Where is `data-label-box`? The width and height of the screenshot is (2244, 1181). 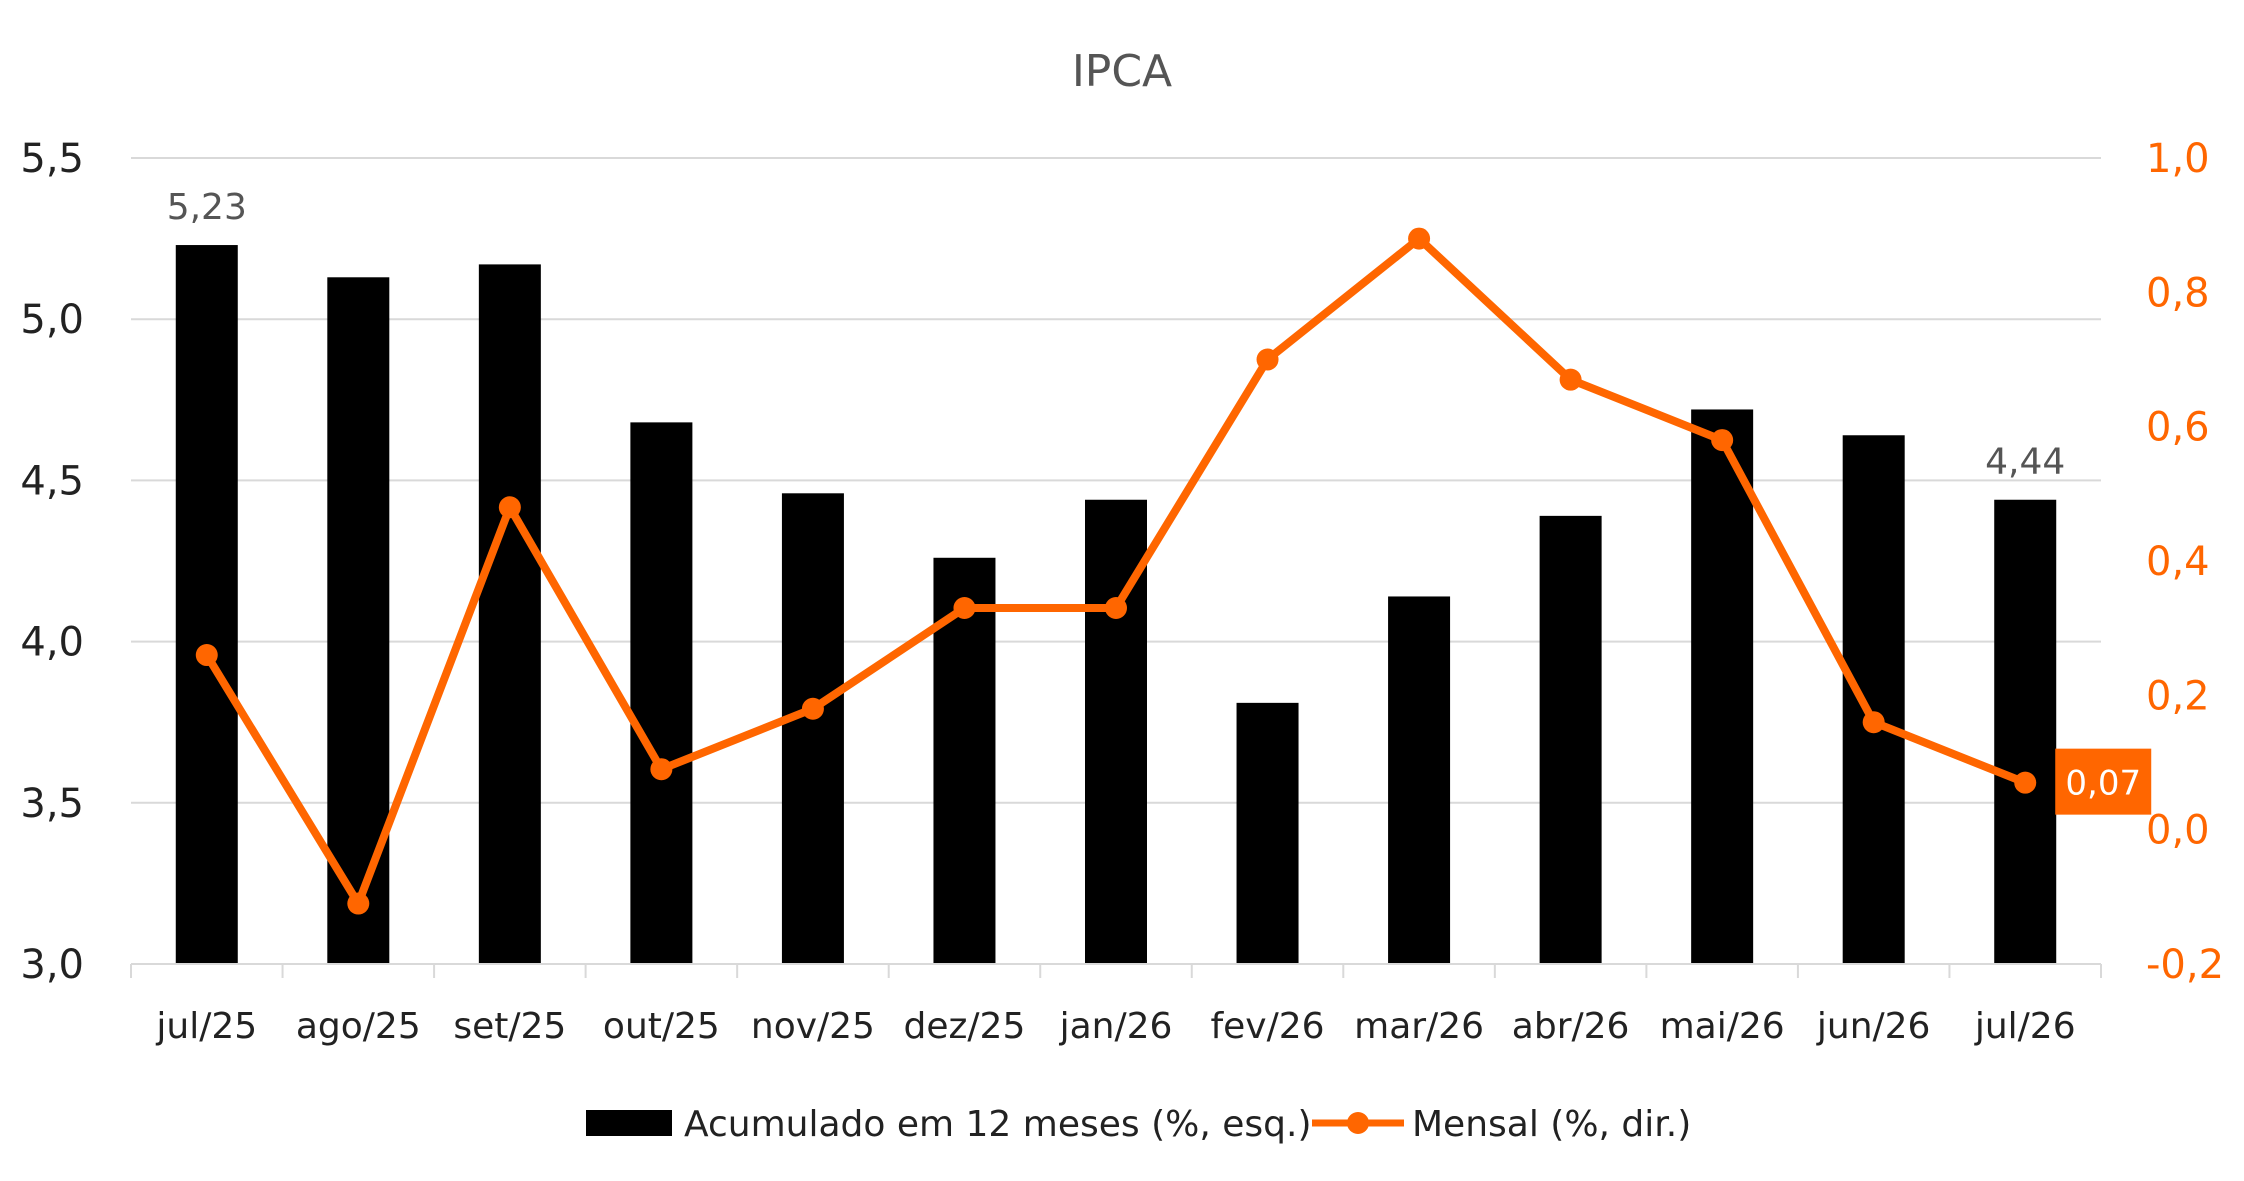 data-label-box is located at coordinates (2103, 781).